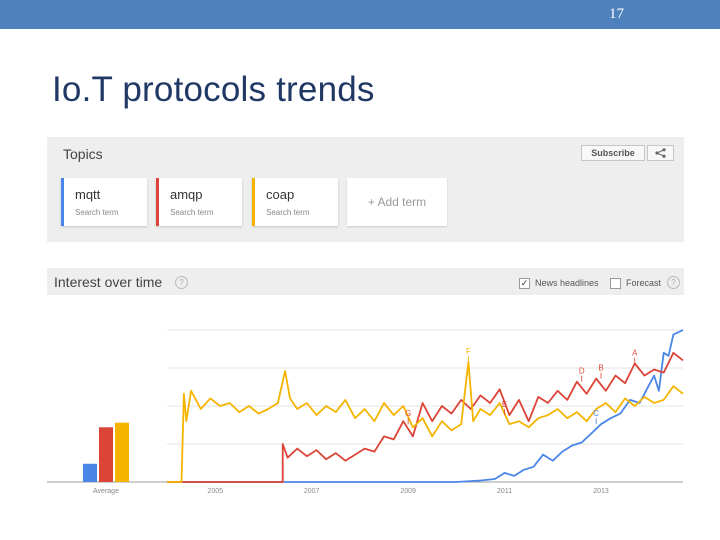 The image size is (720, 540). Describe the element at coordinates (90, 472) in the screenshot. I see `average-bar-mqtt` at that location.